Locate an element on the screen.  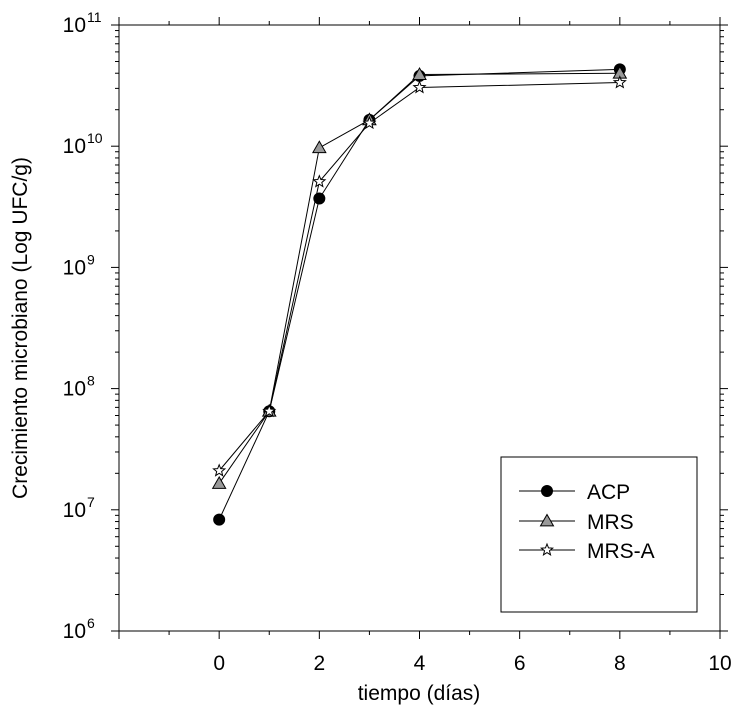
legend-marker-mrs-a is located at coordinates (547, 549).